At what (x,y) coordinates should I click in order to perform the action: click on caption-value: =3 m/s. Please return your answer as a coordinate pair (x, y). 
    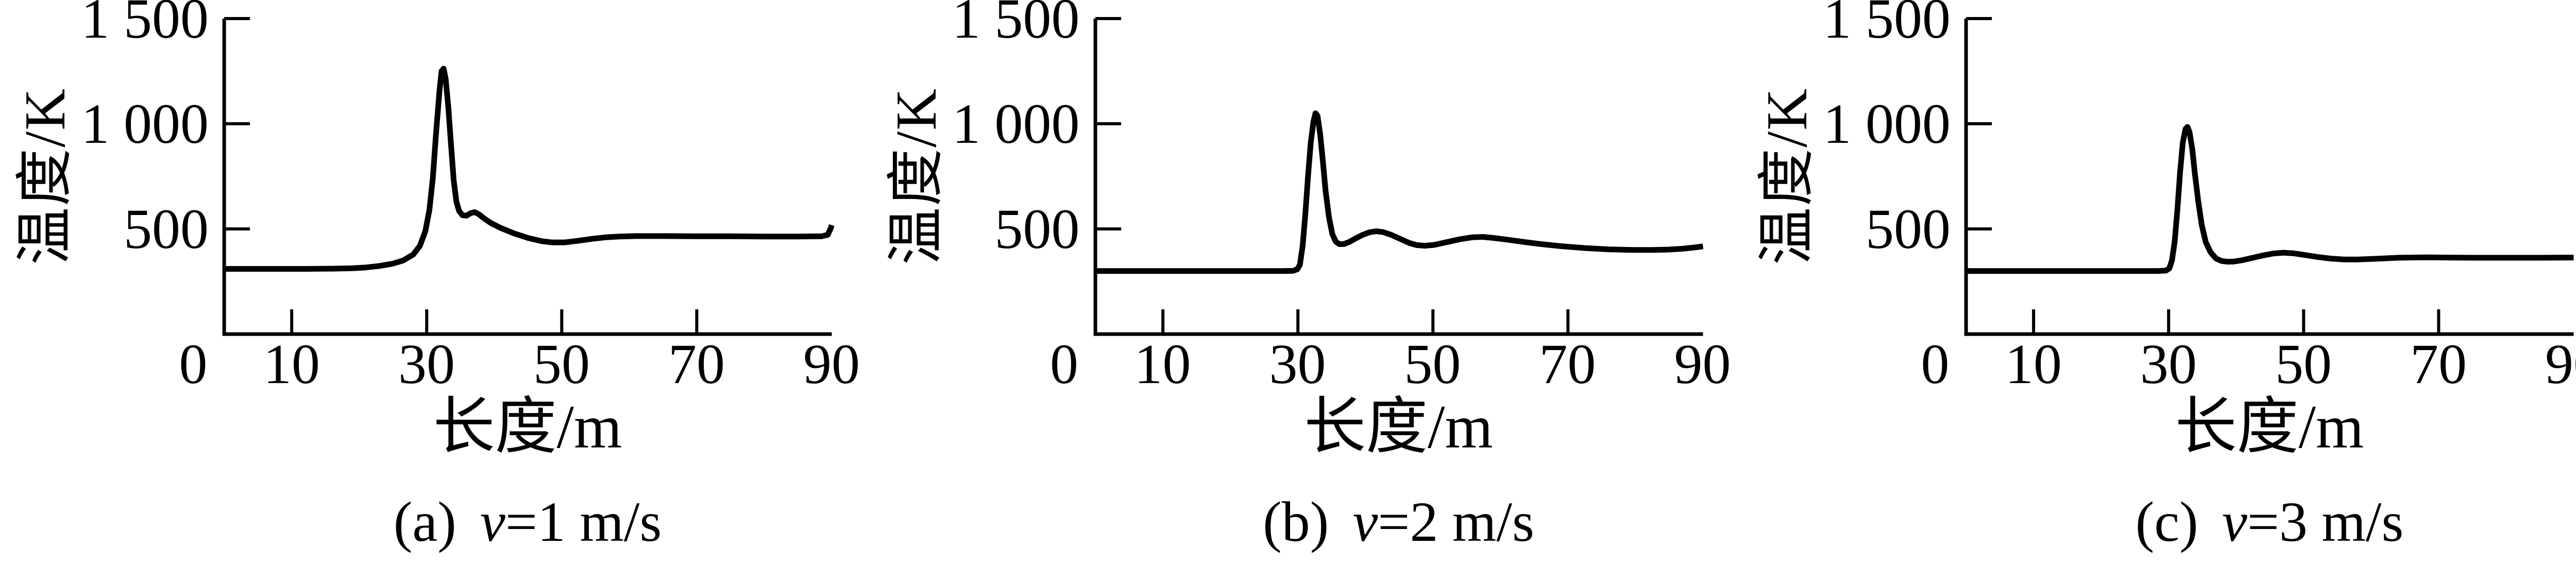
    Looking at the image, I should click on (2325, 521).